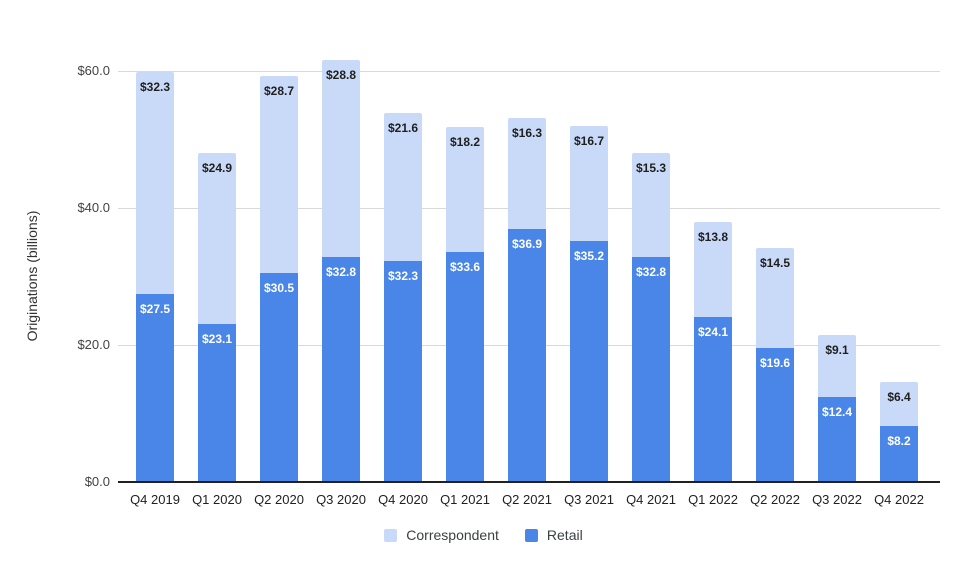 The image size is (967, 573). I want to click on y-axis-tick-label: $40.0, so click(93, 207).